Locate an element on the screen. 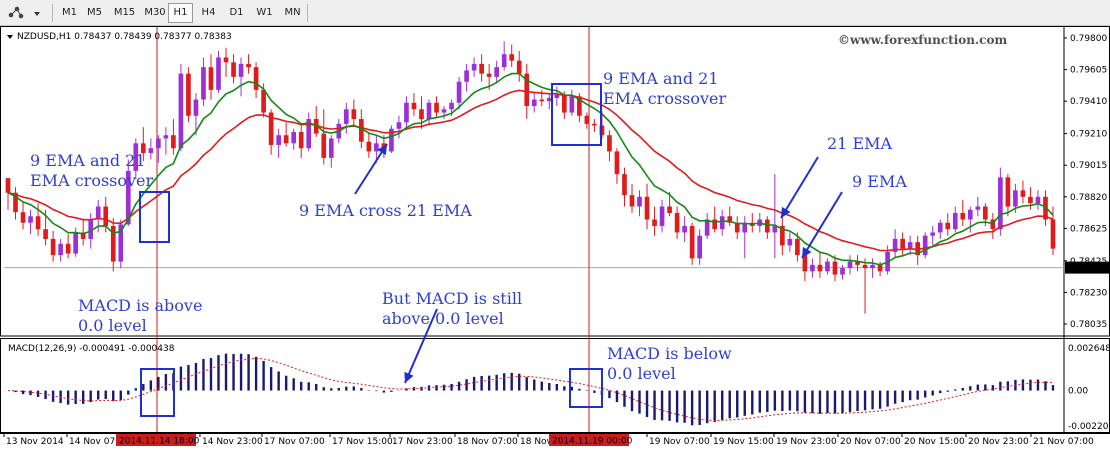  line-tools-icon is located at coordinates (16, 13).